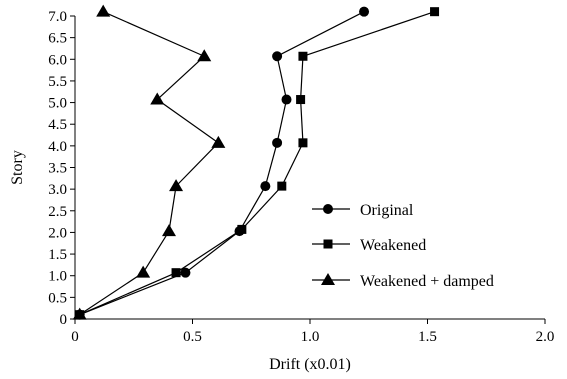 The width and height of the screenshot is (567, 379). What do you see at coordinates (57, 104) in the screenshot?
I see `y-tick-label: 5.0` at bounding box center [57, 104].